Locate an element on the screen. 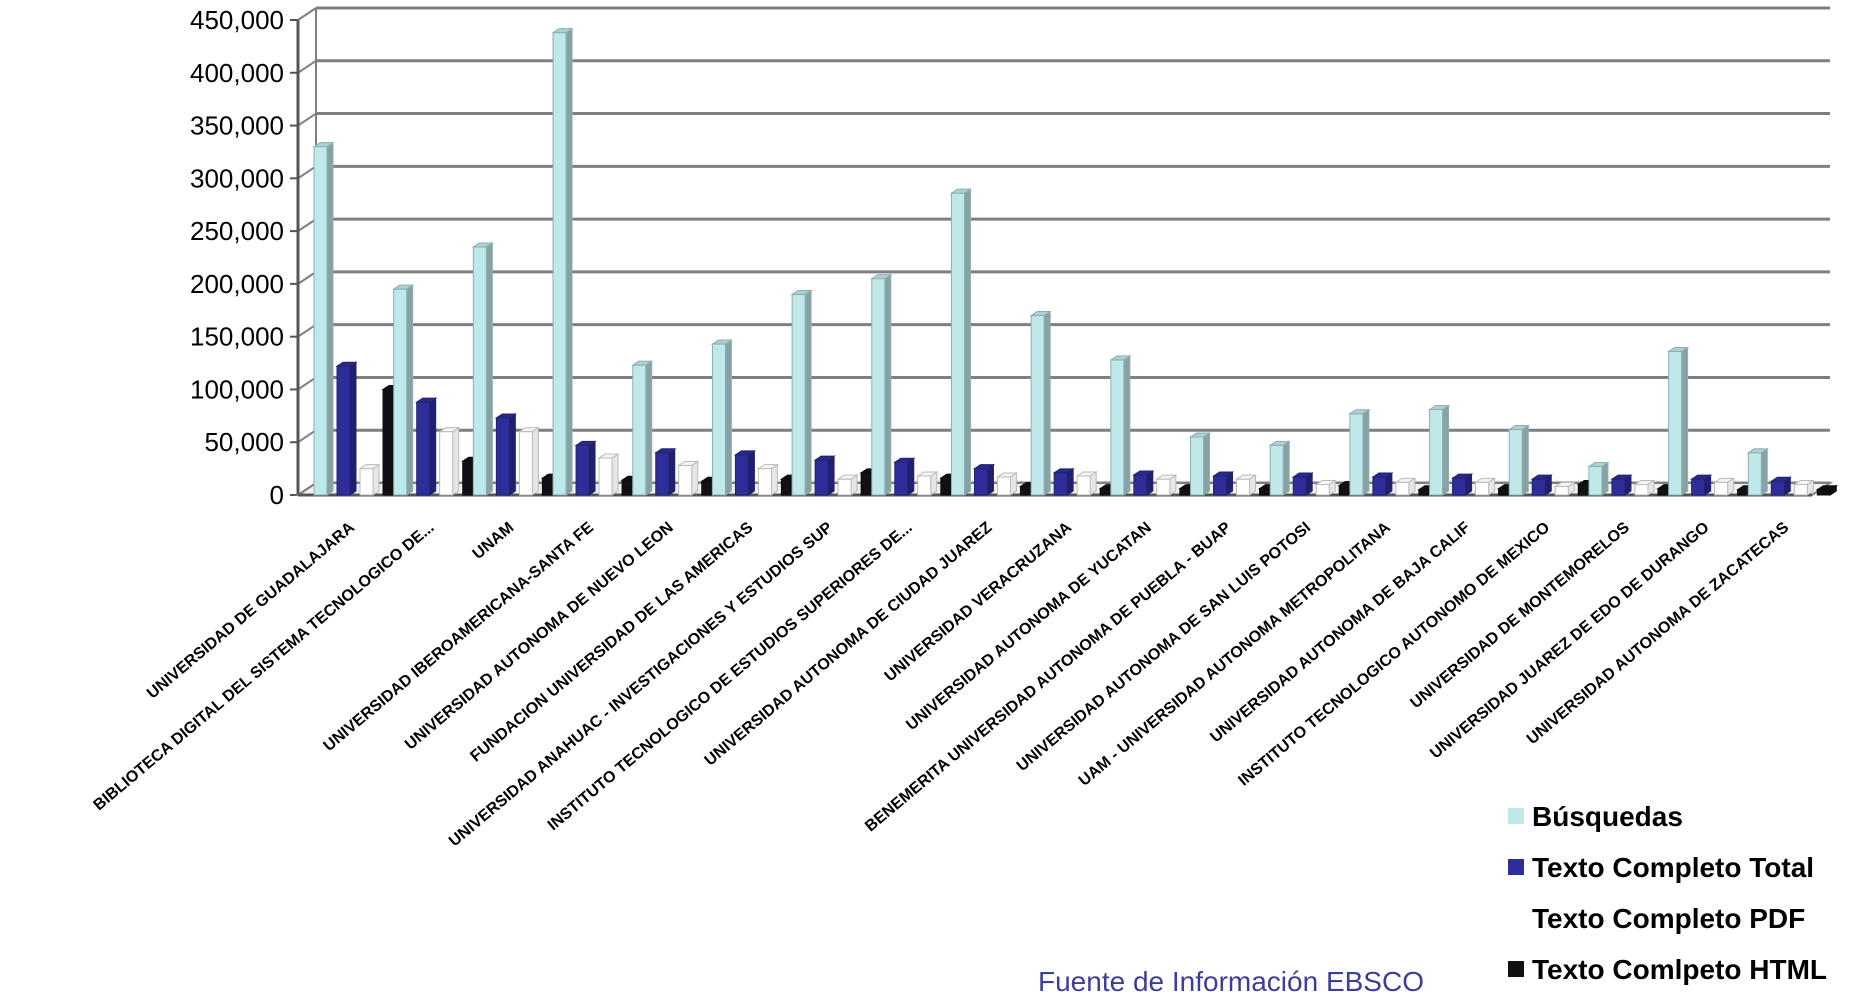 Image resolution: width=1851 pixels, height=999 pixels. y-tick-label: 200,000 is located at coordinates (237, 284).